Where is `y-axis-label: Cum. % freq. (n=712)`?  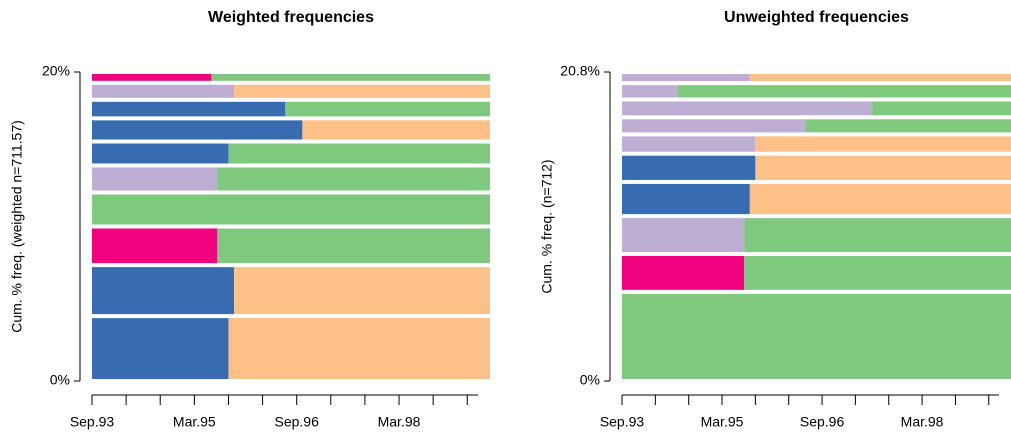 y-axis-label: Cum. % freq. (n=712) is located at coordinates (547, 226).